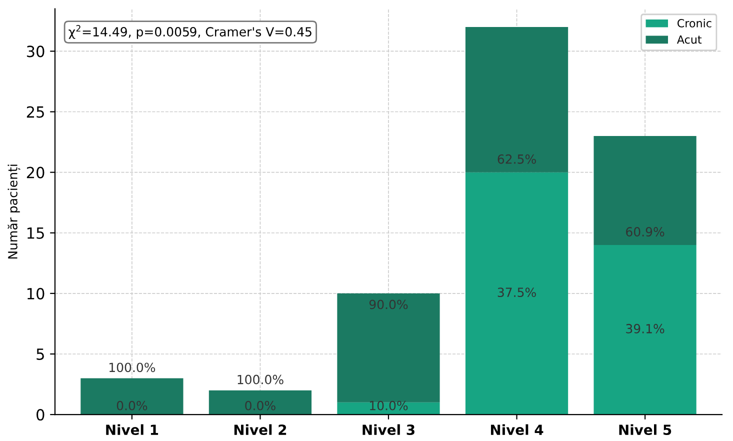  I want to click on x-tick-label: Nivel 2, so click(260, 430).